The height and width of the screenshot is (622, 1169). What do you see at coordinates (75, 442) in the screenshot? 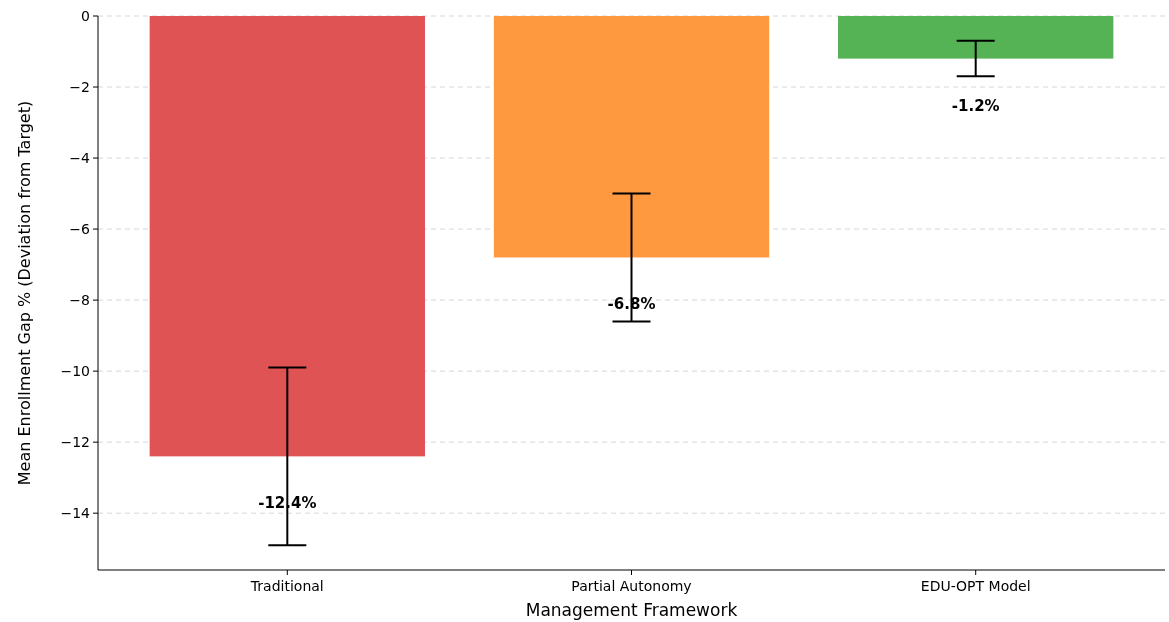
I see `y-tick-label: −12` at bounding box center [75, 442].